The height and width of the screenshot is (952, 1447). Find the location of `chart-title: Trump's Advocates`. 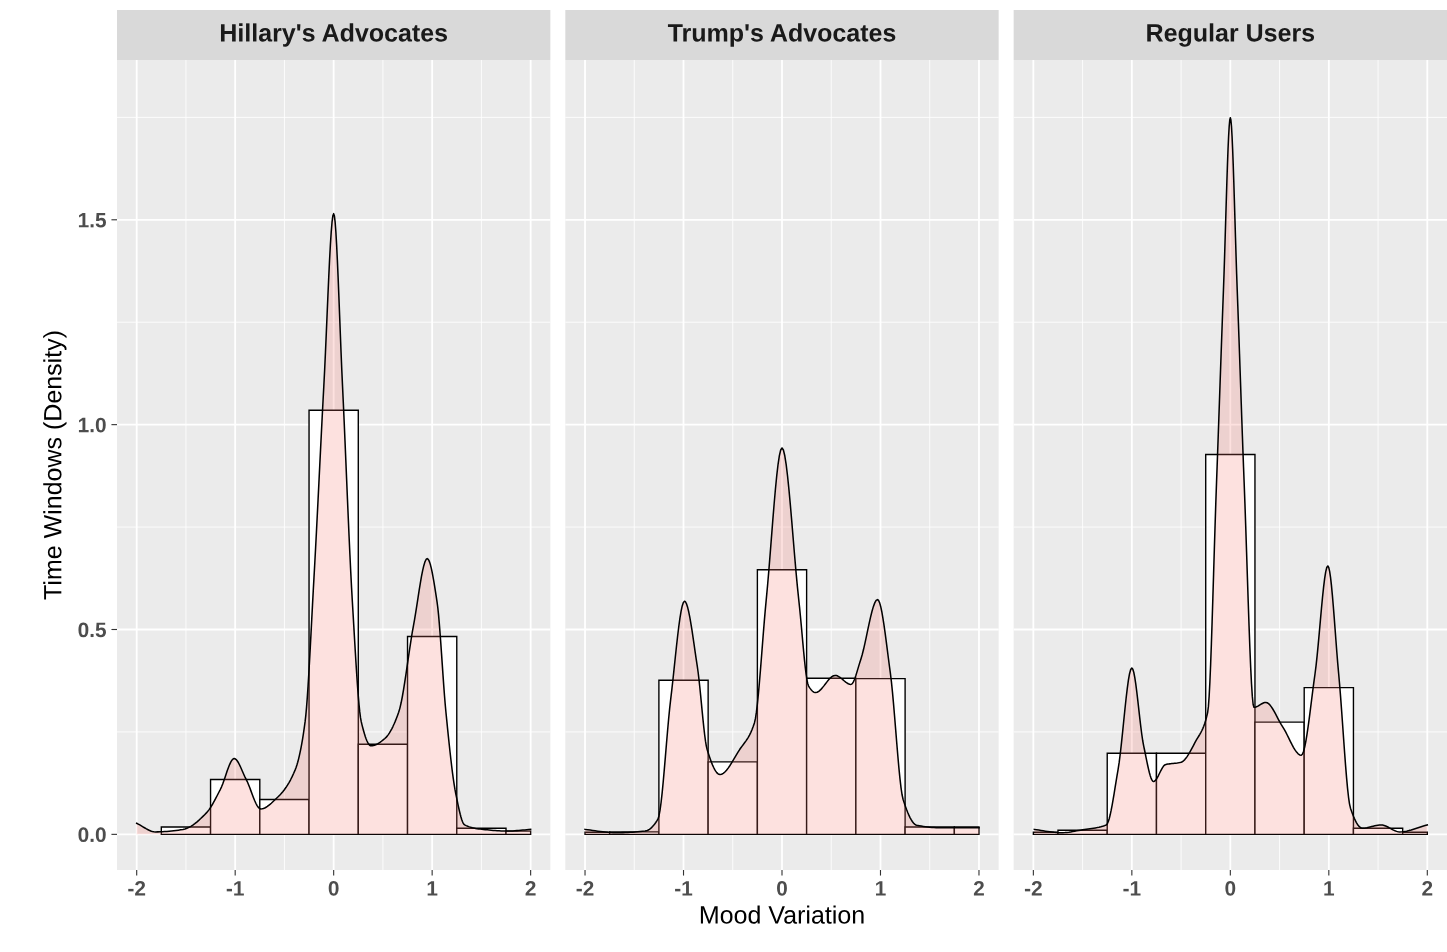

chart-title: Trump's Advocates is located at coordinates (781, 35).